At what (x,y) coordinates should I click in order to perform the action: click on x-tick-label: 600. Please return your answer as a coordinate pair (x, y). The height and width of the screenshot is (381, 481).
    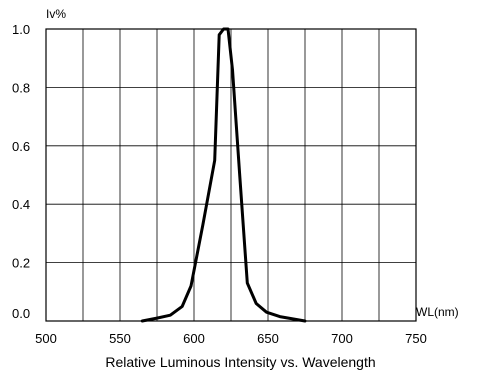
    Looking at the image, I should click on (194, 338).